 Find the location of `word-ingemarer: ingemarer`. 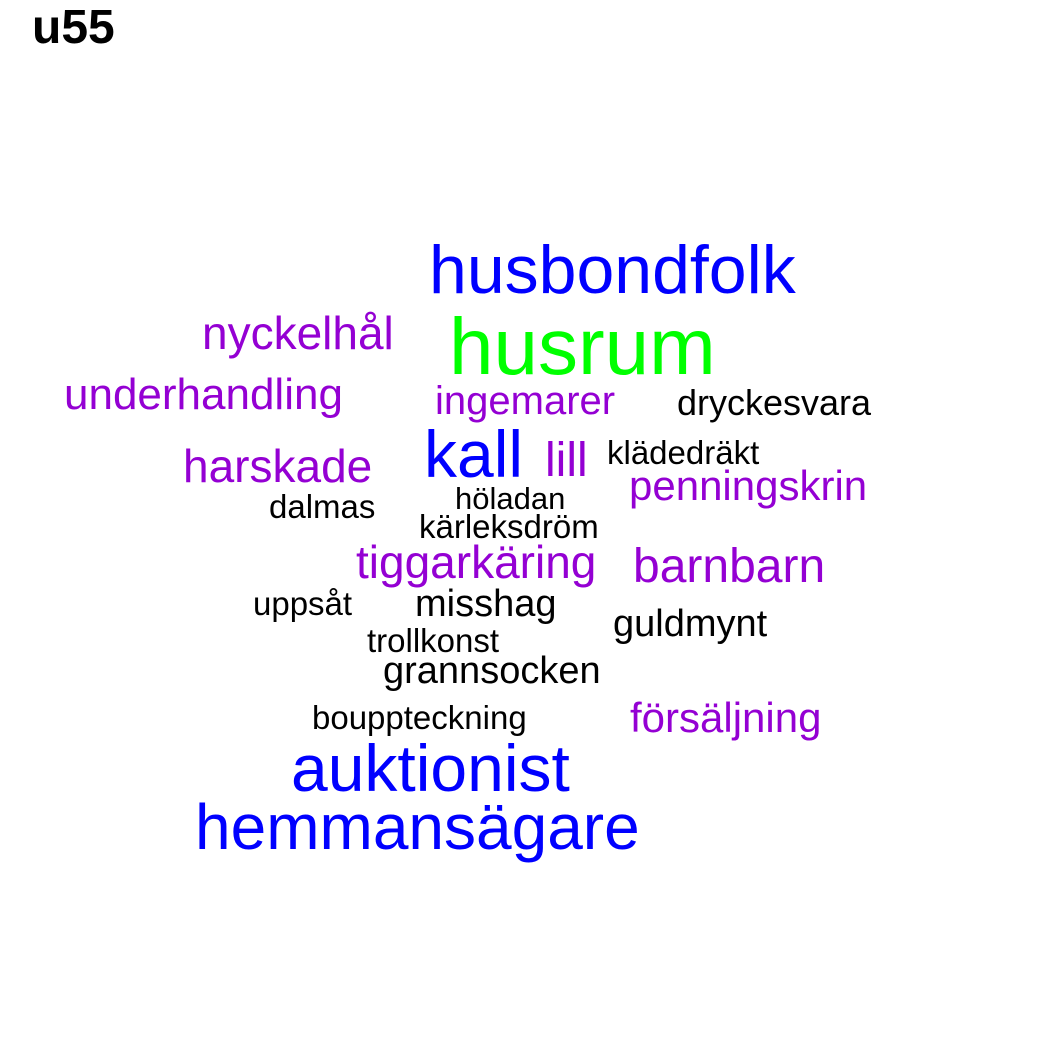

word-ingemarer: ingemarer is located at coordinates (525, 401).